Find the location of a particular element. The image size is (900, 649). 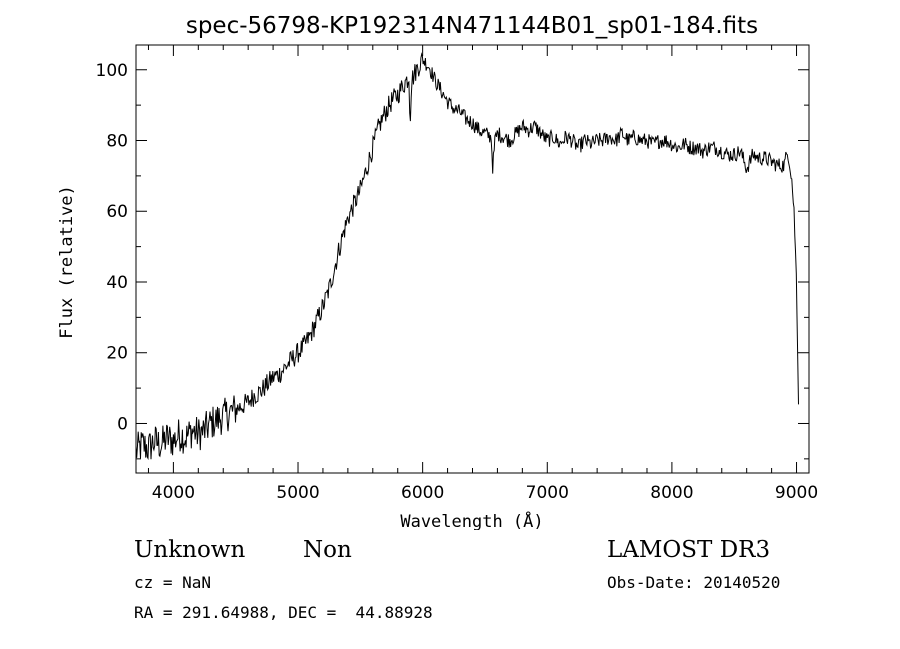

y-tick-label: 40 is located at coordinates (117, 283).